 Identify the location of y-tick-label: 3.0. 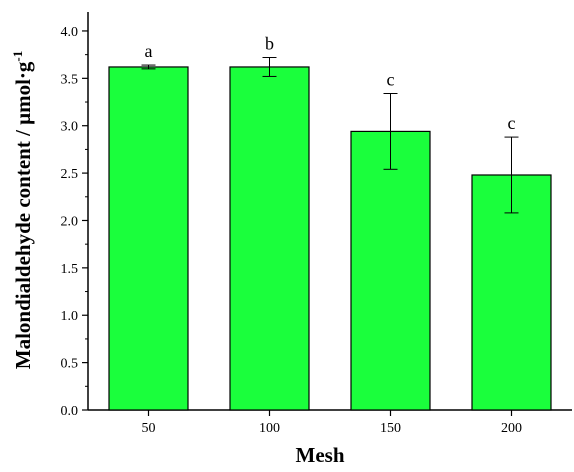
(70, 127).